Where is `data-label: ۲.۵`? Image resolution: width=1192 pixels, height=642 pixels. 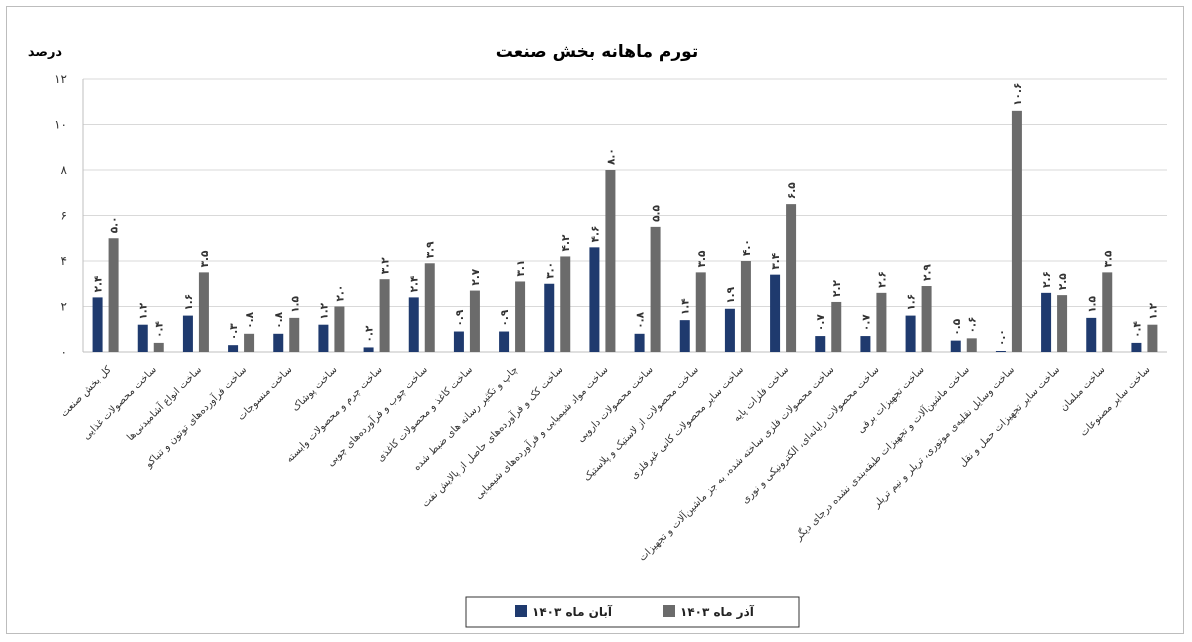
data-label: ۲.۵ is located at coordinates (1063, 281).